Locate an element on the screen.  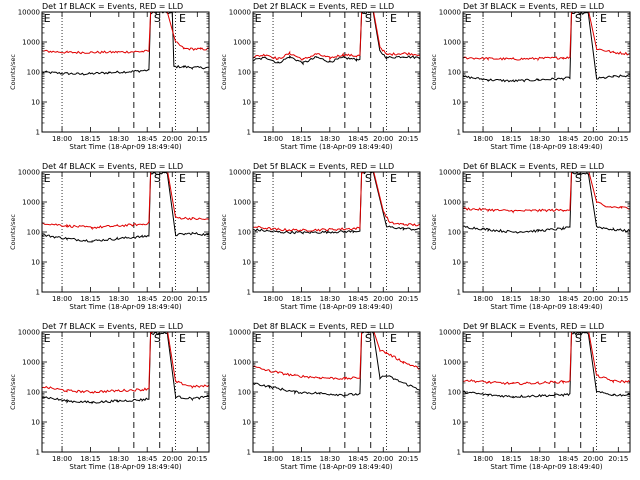
chart-title: Det 5f BLACK = Events, RED = LLD is located at coordinates (323, 166).